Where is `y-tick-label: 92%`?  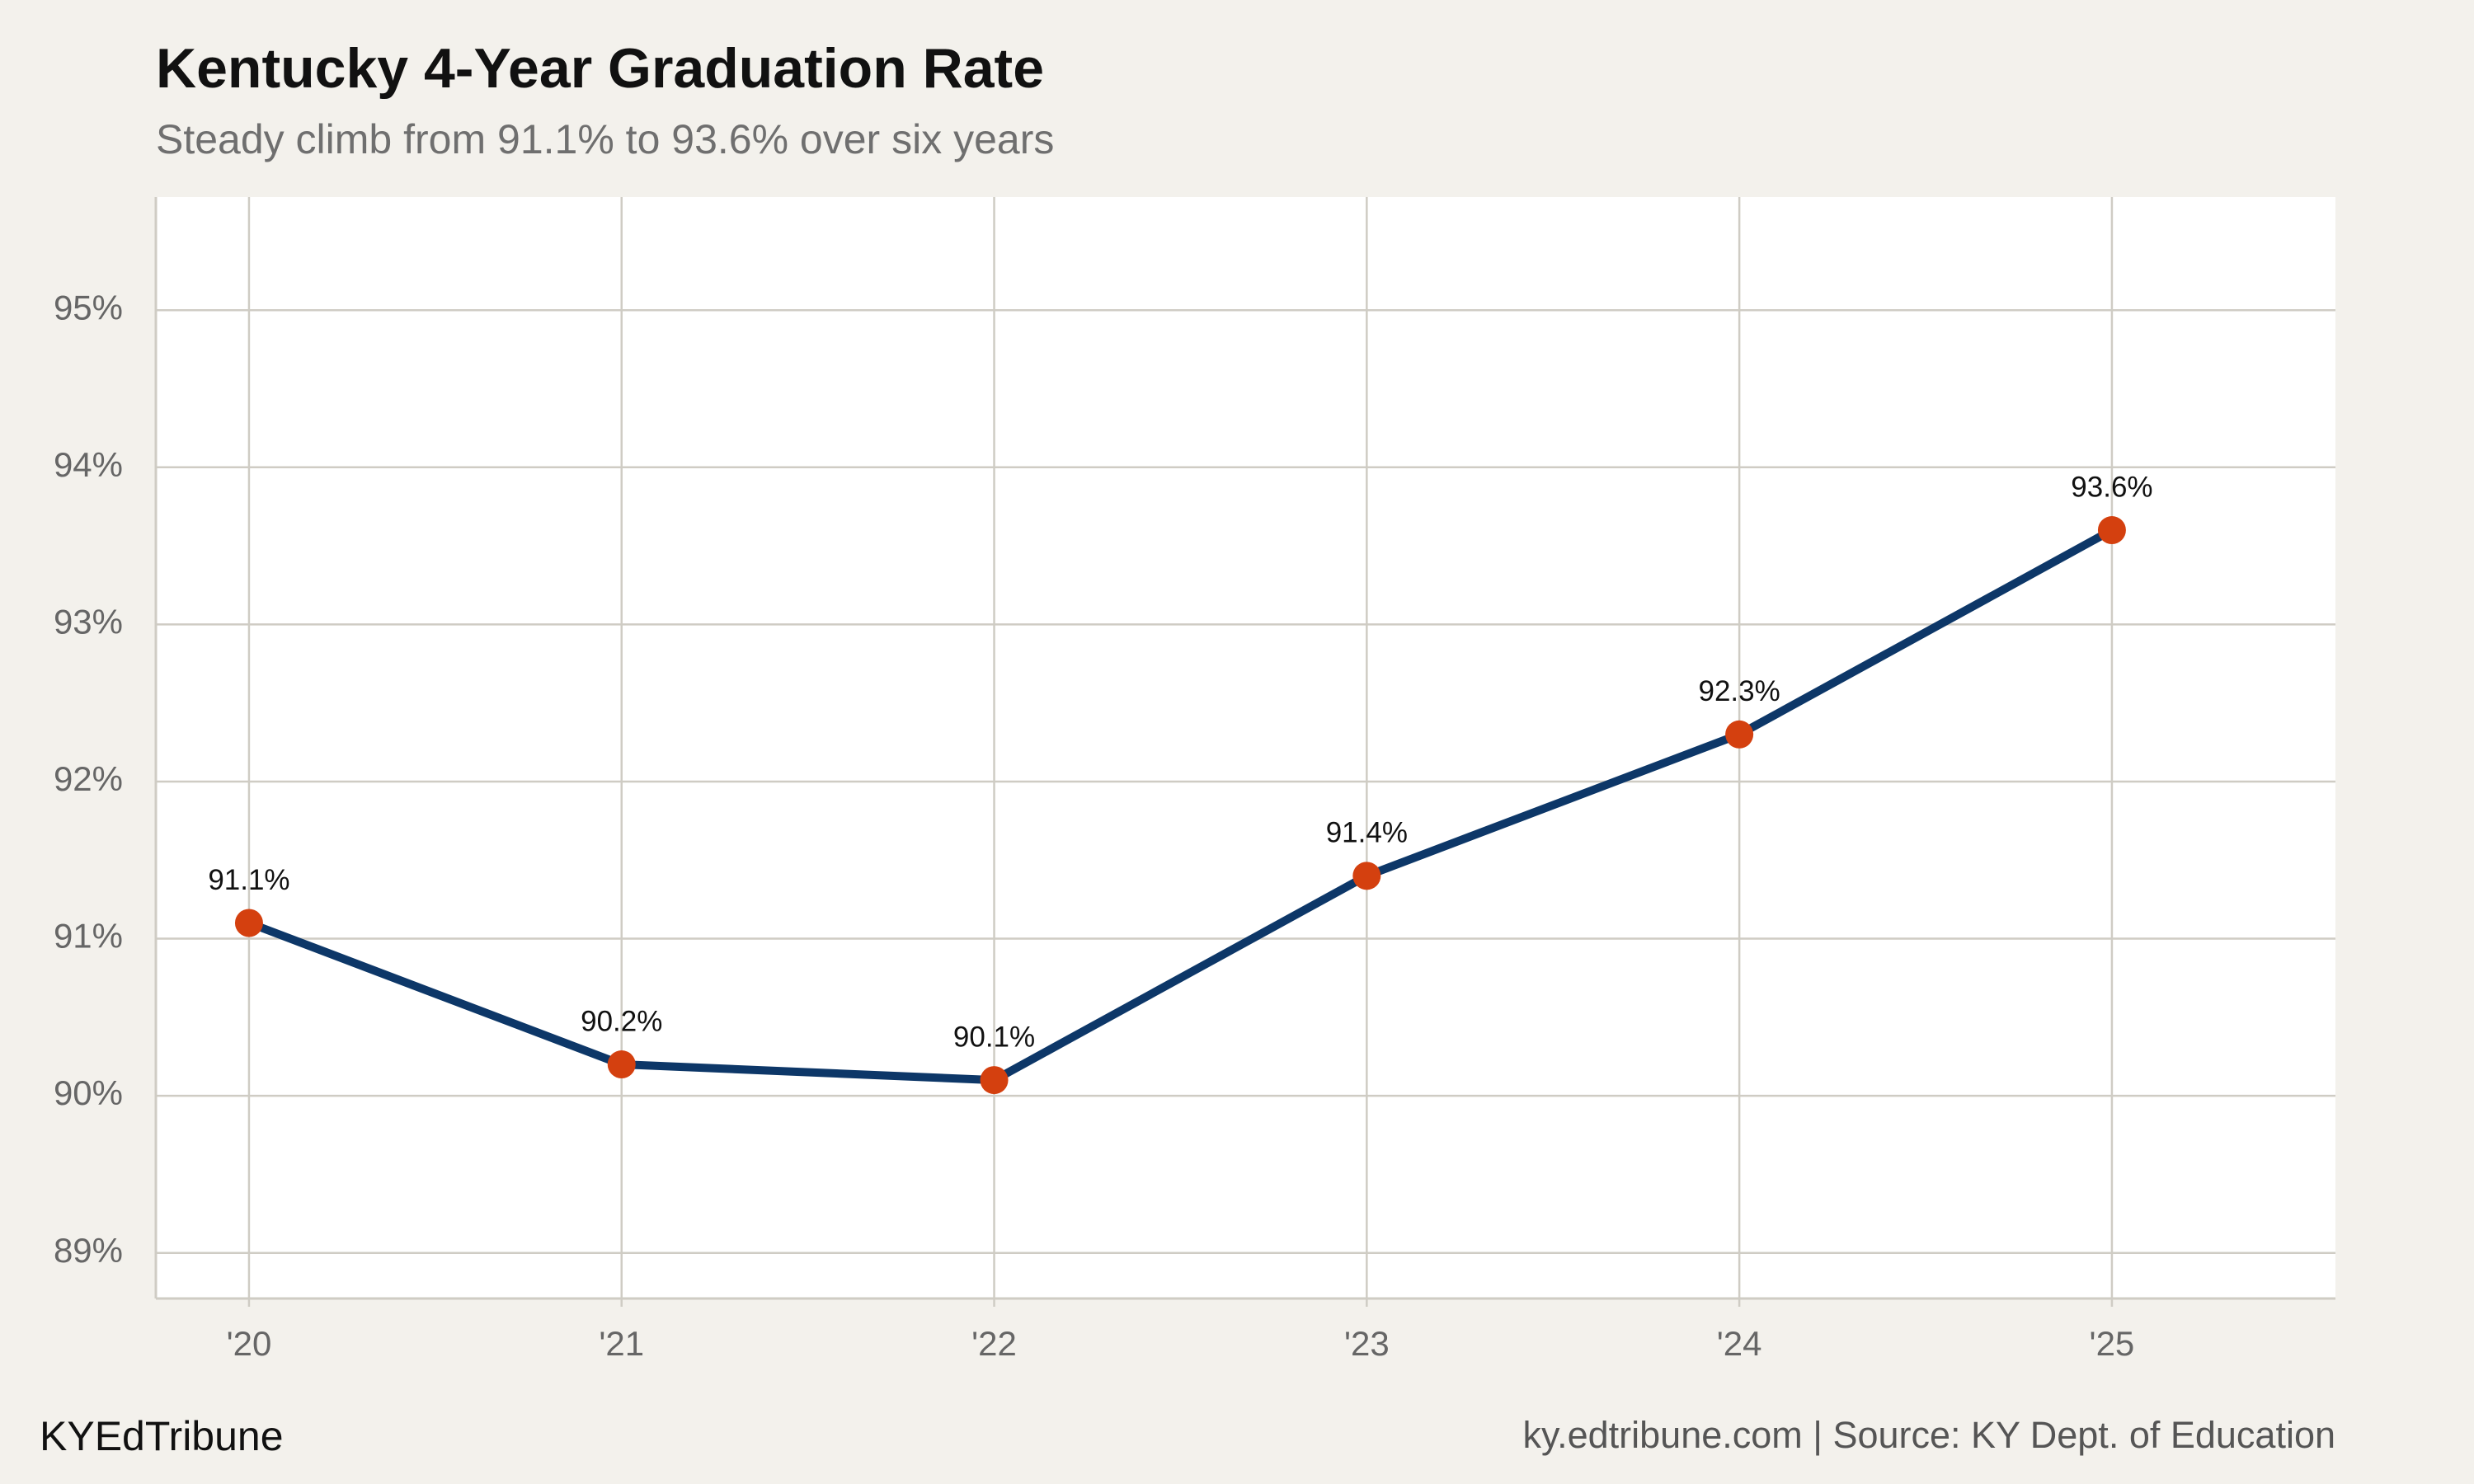
y-tick-label: 92% is located at coordinates (88, 778).